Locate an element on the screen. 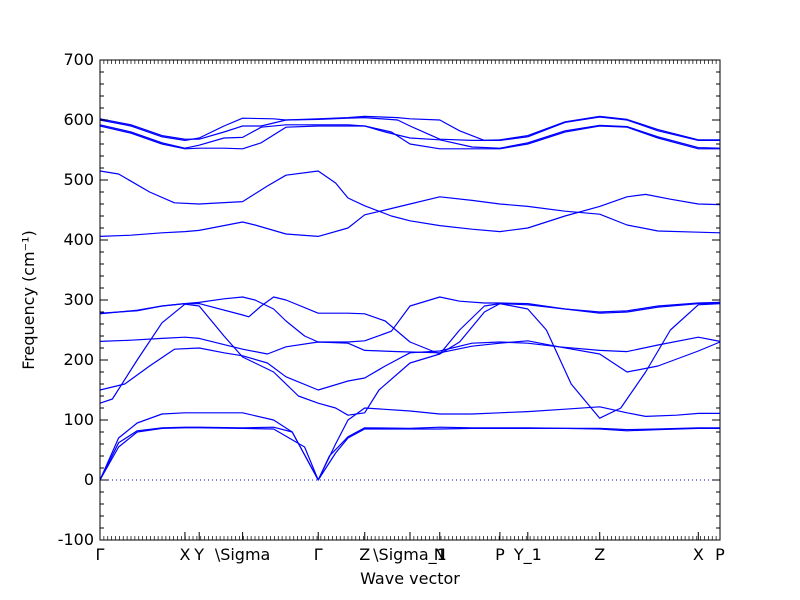 This screenshot has width=800, height=600. x-tick-label: \Sigma is located at coordinates (243, 554).